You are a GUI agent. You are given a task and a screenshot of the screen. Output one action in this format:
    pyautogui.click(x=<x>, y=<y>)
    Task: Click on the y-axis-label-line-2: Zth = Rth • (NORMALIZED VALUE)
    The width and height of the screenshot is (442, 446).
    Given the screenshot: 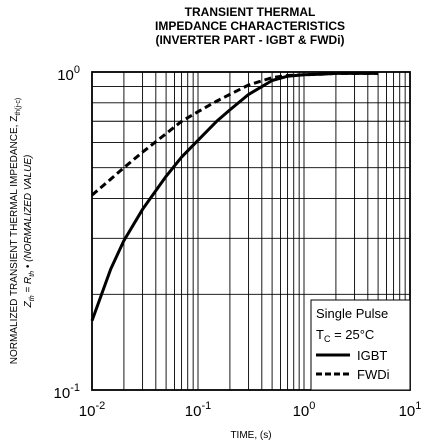 What is the action you would take?
    pyautogui.click(x=29, y=232)
    